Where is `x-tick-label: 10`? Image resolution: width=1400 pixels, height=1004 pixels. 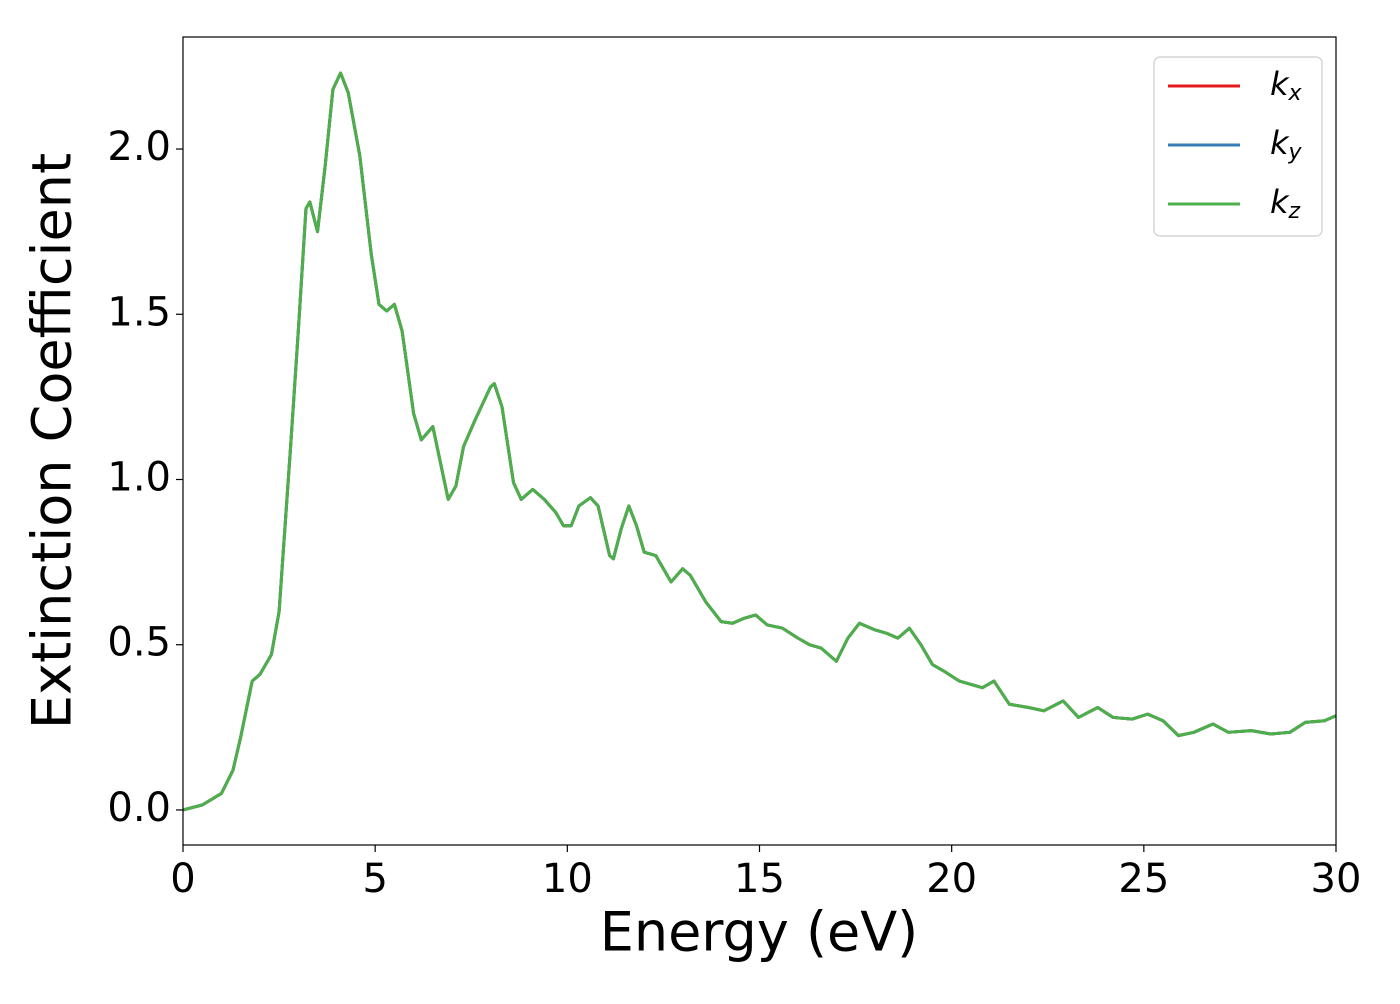
x-tick-label: 10 is located at coordinates (567, 879).